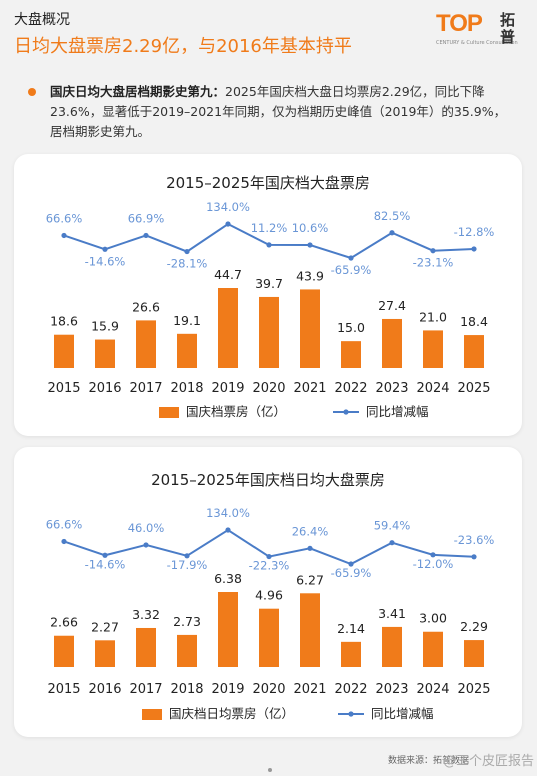 The width and height of the screenshot is (537, 776). Describe the element at coordinates (187, 621) in the screenshot. I see `bar-value-label: 2.73` at that location.